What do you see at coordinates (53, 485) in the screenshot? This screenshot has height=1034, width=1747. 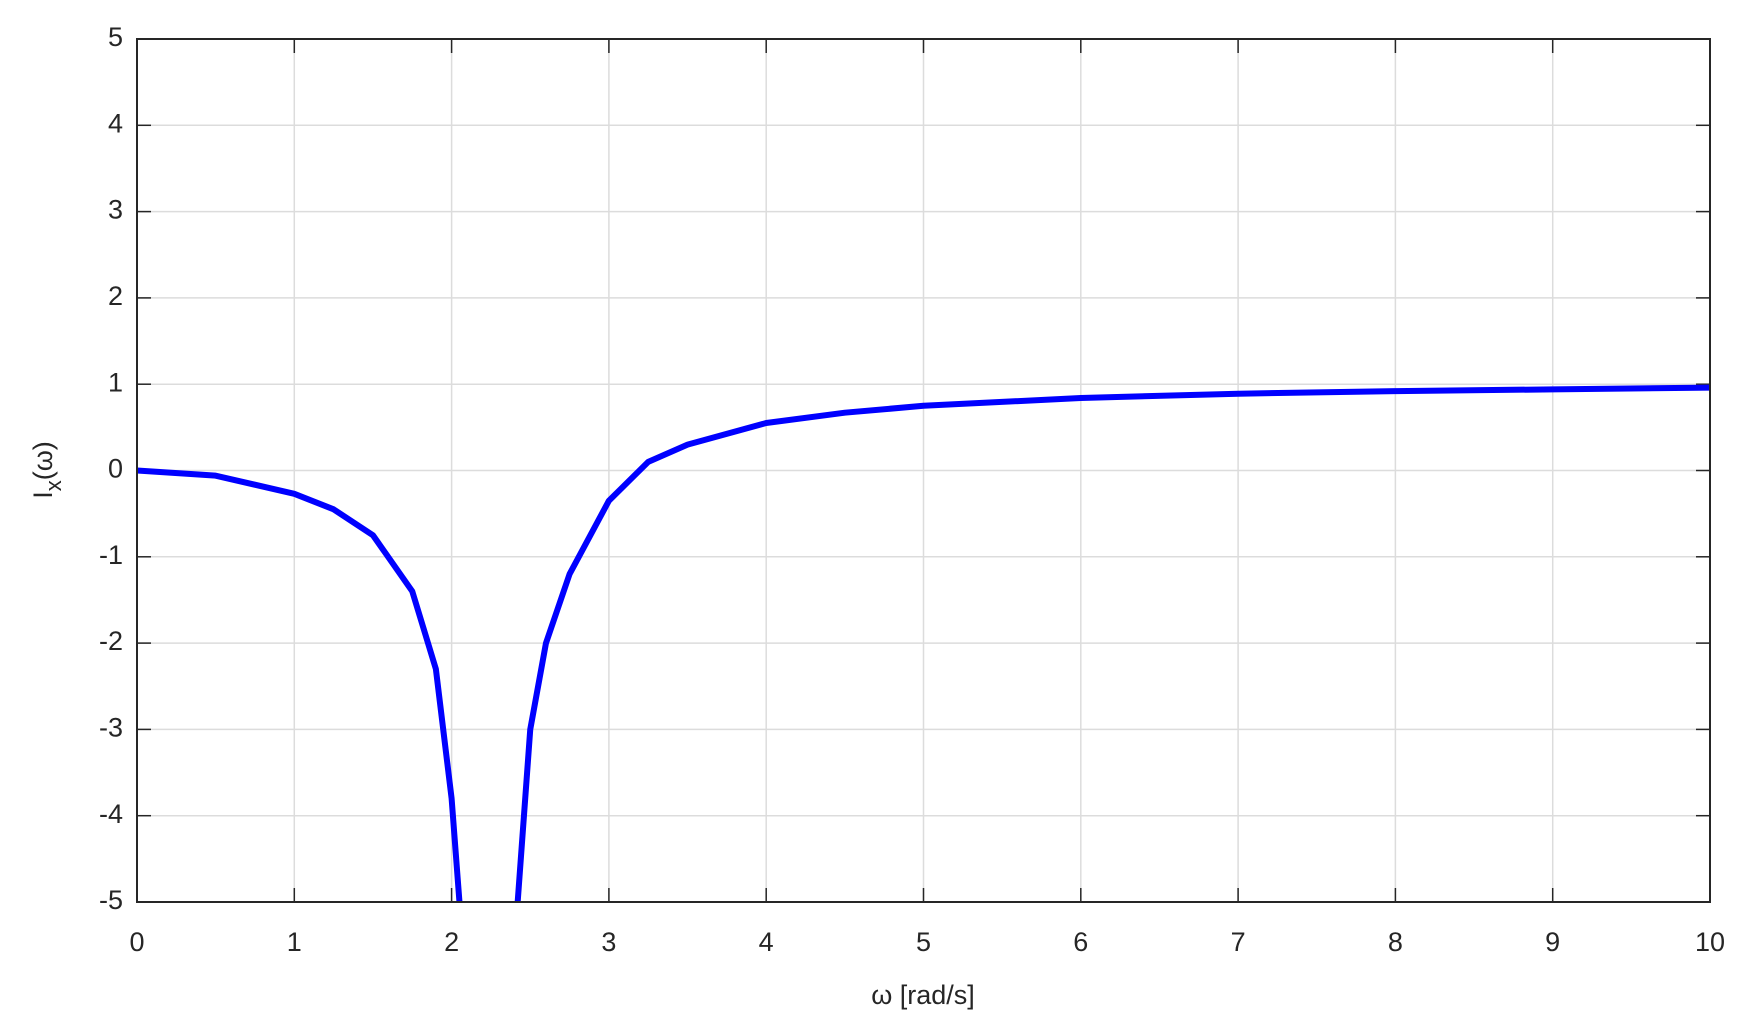 I see `y-label-sub: x` at bounding box center [53, 485].